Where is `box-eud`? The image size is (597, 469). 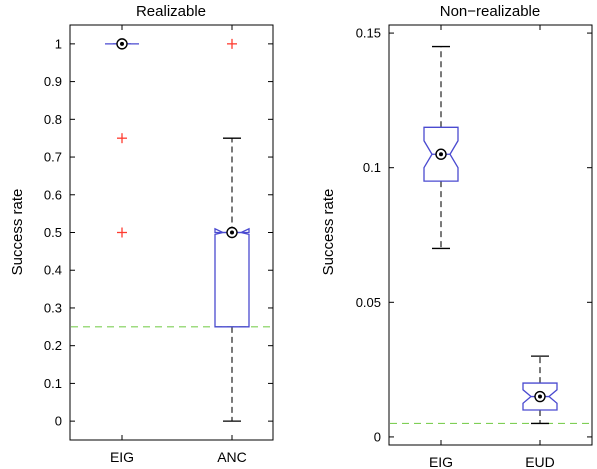
box-eud is located at coordinates (540, 390).